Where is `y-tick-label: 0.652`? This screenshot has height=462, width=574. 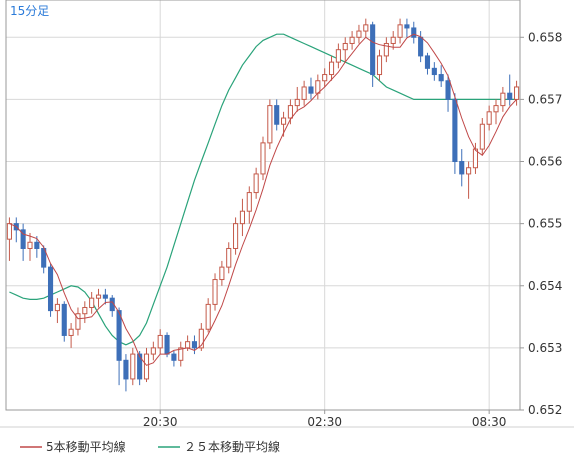 y-tick-label: 0.652 is located at coordinates (545, 410).